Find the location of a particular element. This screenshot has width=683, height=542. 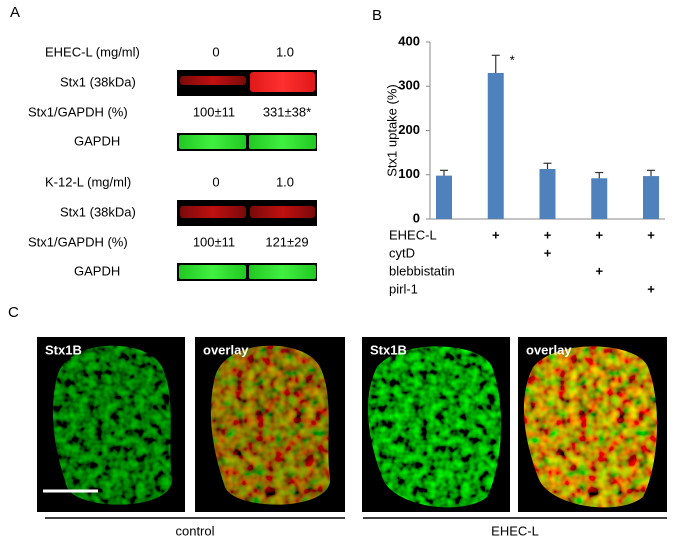

treatment-label: K-12-L (mg/ml) is located at coordinates (88, 181).